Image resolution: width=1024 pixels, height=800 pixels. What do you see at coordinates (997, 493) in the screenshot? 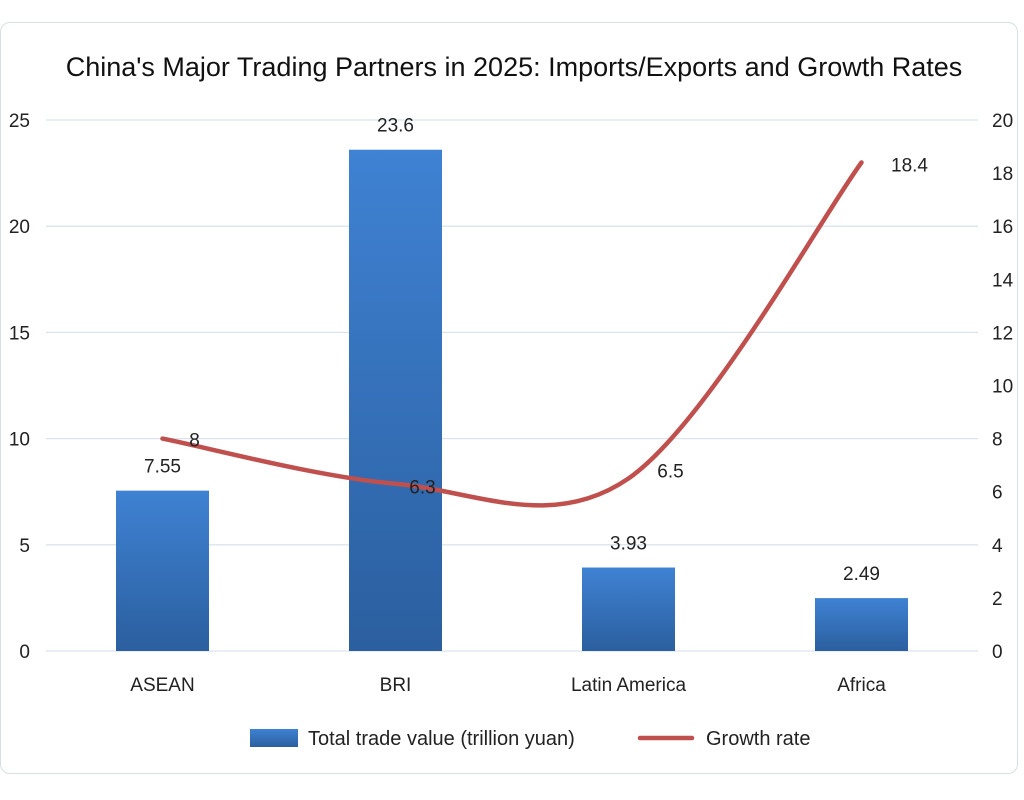
I see `right-axis-tick-label: 6` at bounding box center [997, 493].